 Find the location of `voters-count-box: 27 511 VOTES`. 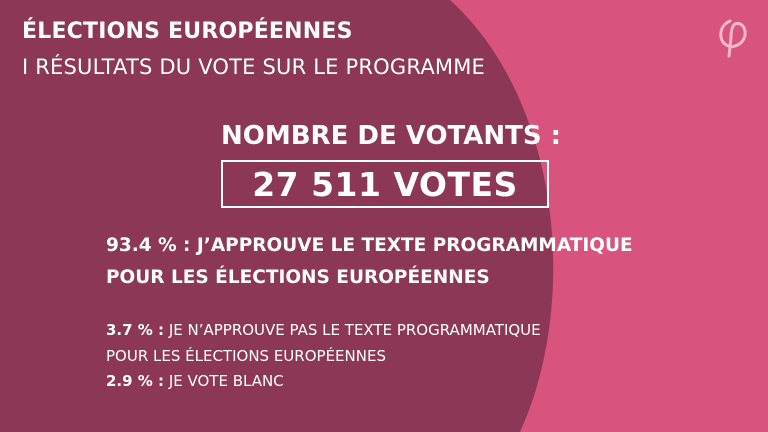

voters-count-box: 27 511 VOTES is located at coordinates (385, 184).